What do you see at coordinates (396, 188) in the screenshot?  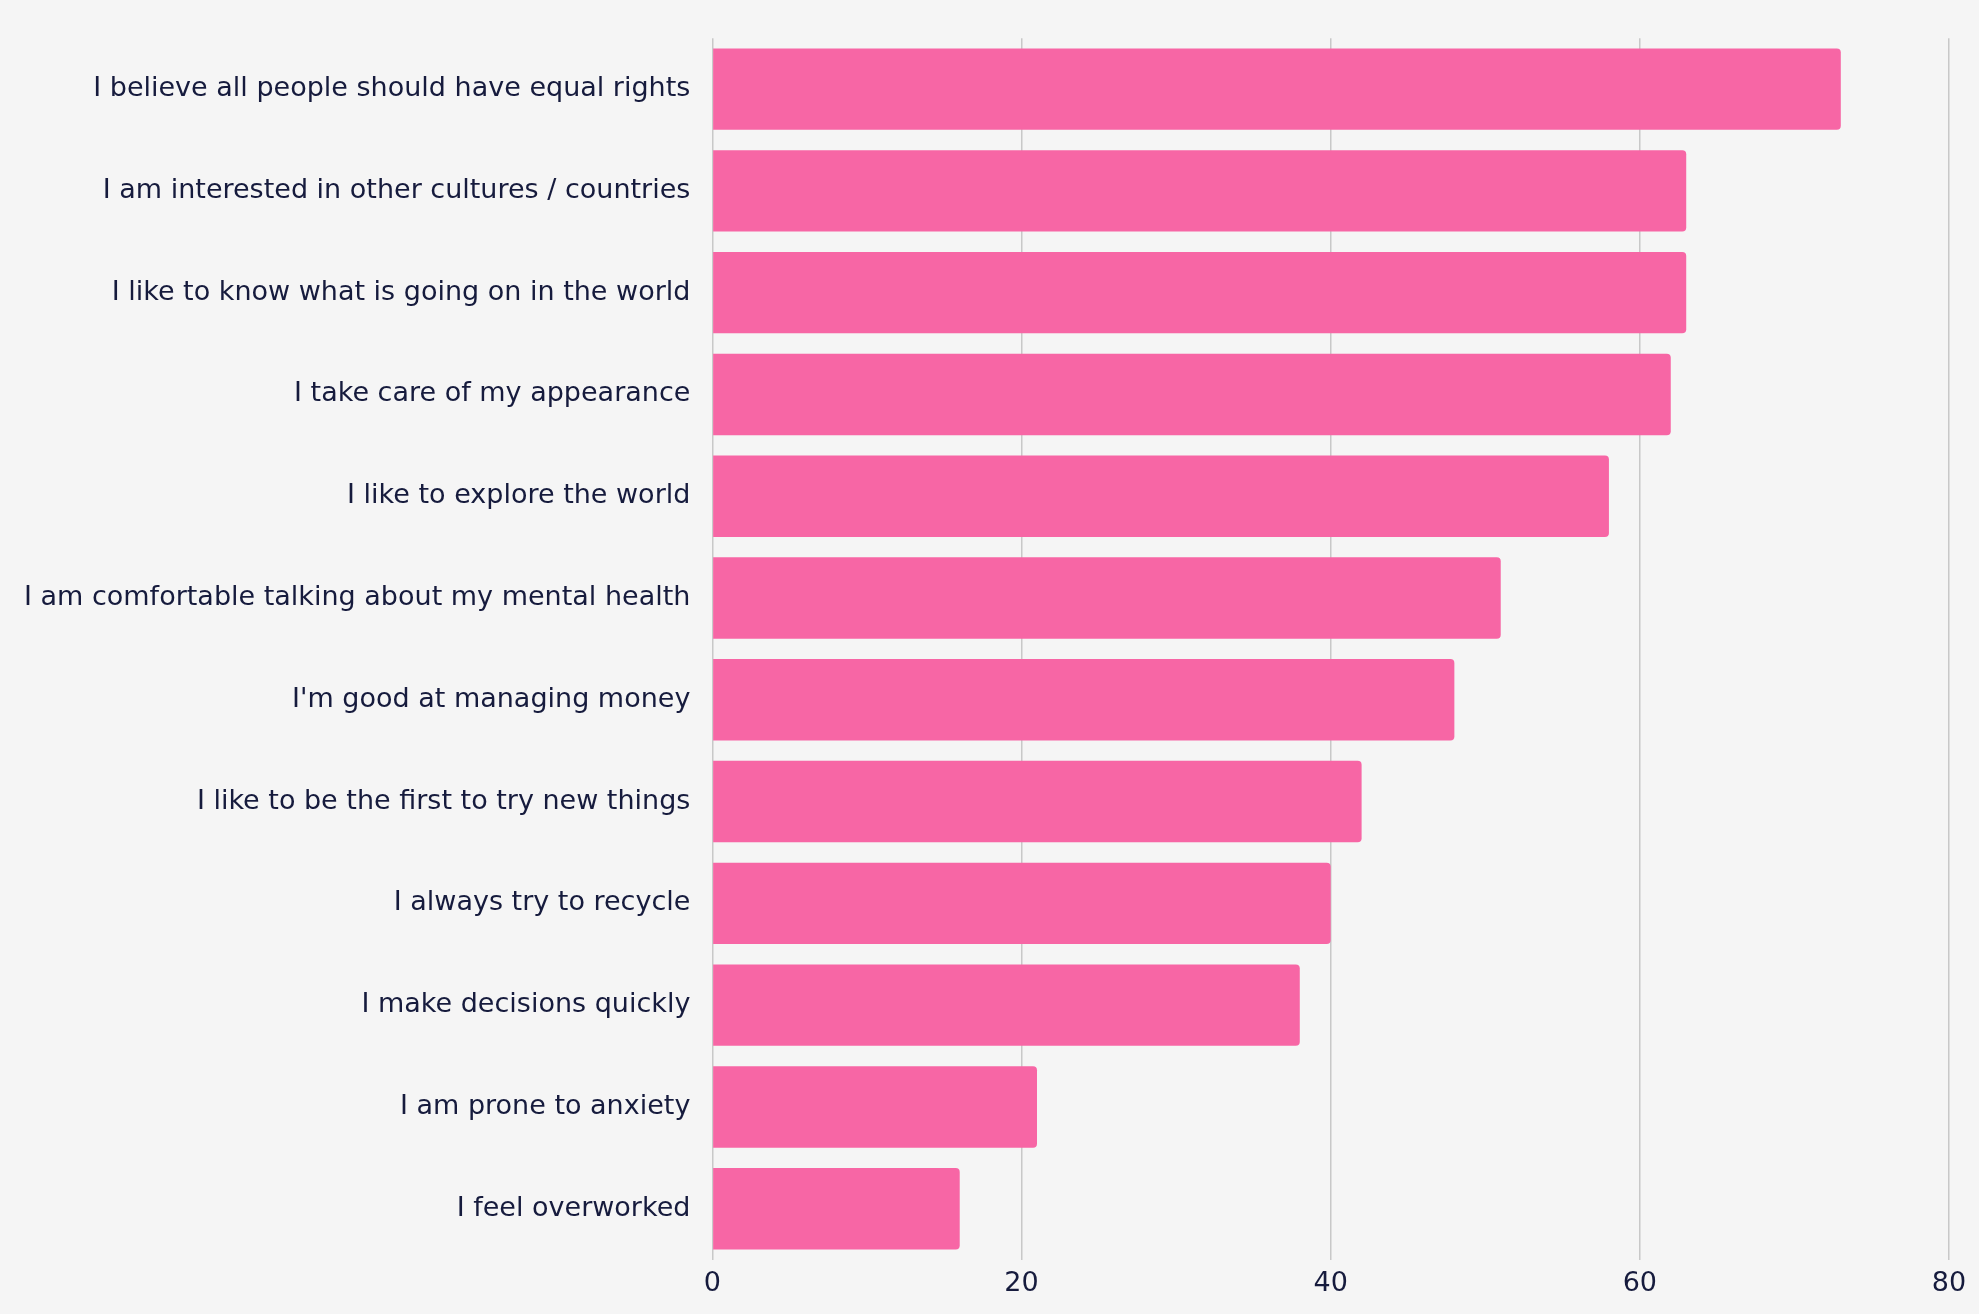 I see `y-tick-label: I am interested in other cultures / countries` at bounding box center [396, 188].